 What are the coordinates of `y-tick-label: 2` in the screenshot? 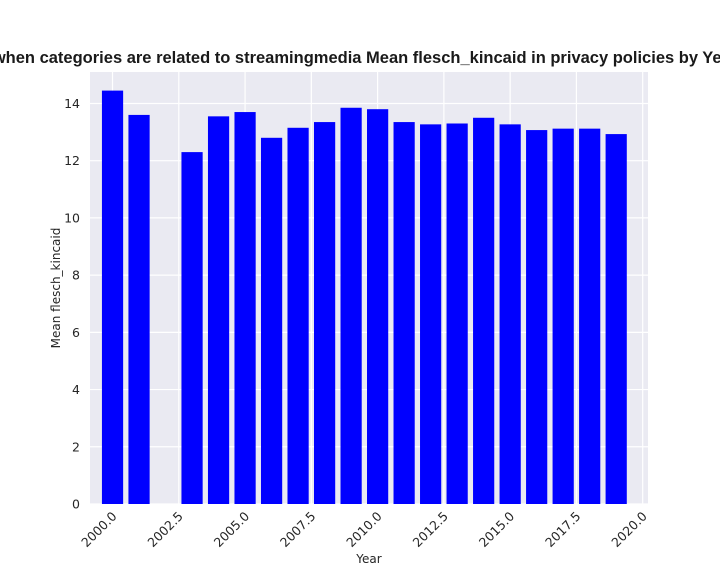 It's located at (76, 446).